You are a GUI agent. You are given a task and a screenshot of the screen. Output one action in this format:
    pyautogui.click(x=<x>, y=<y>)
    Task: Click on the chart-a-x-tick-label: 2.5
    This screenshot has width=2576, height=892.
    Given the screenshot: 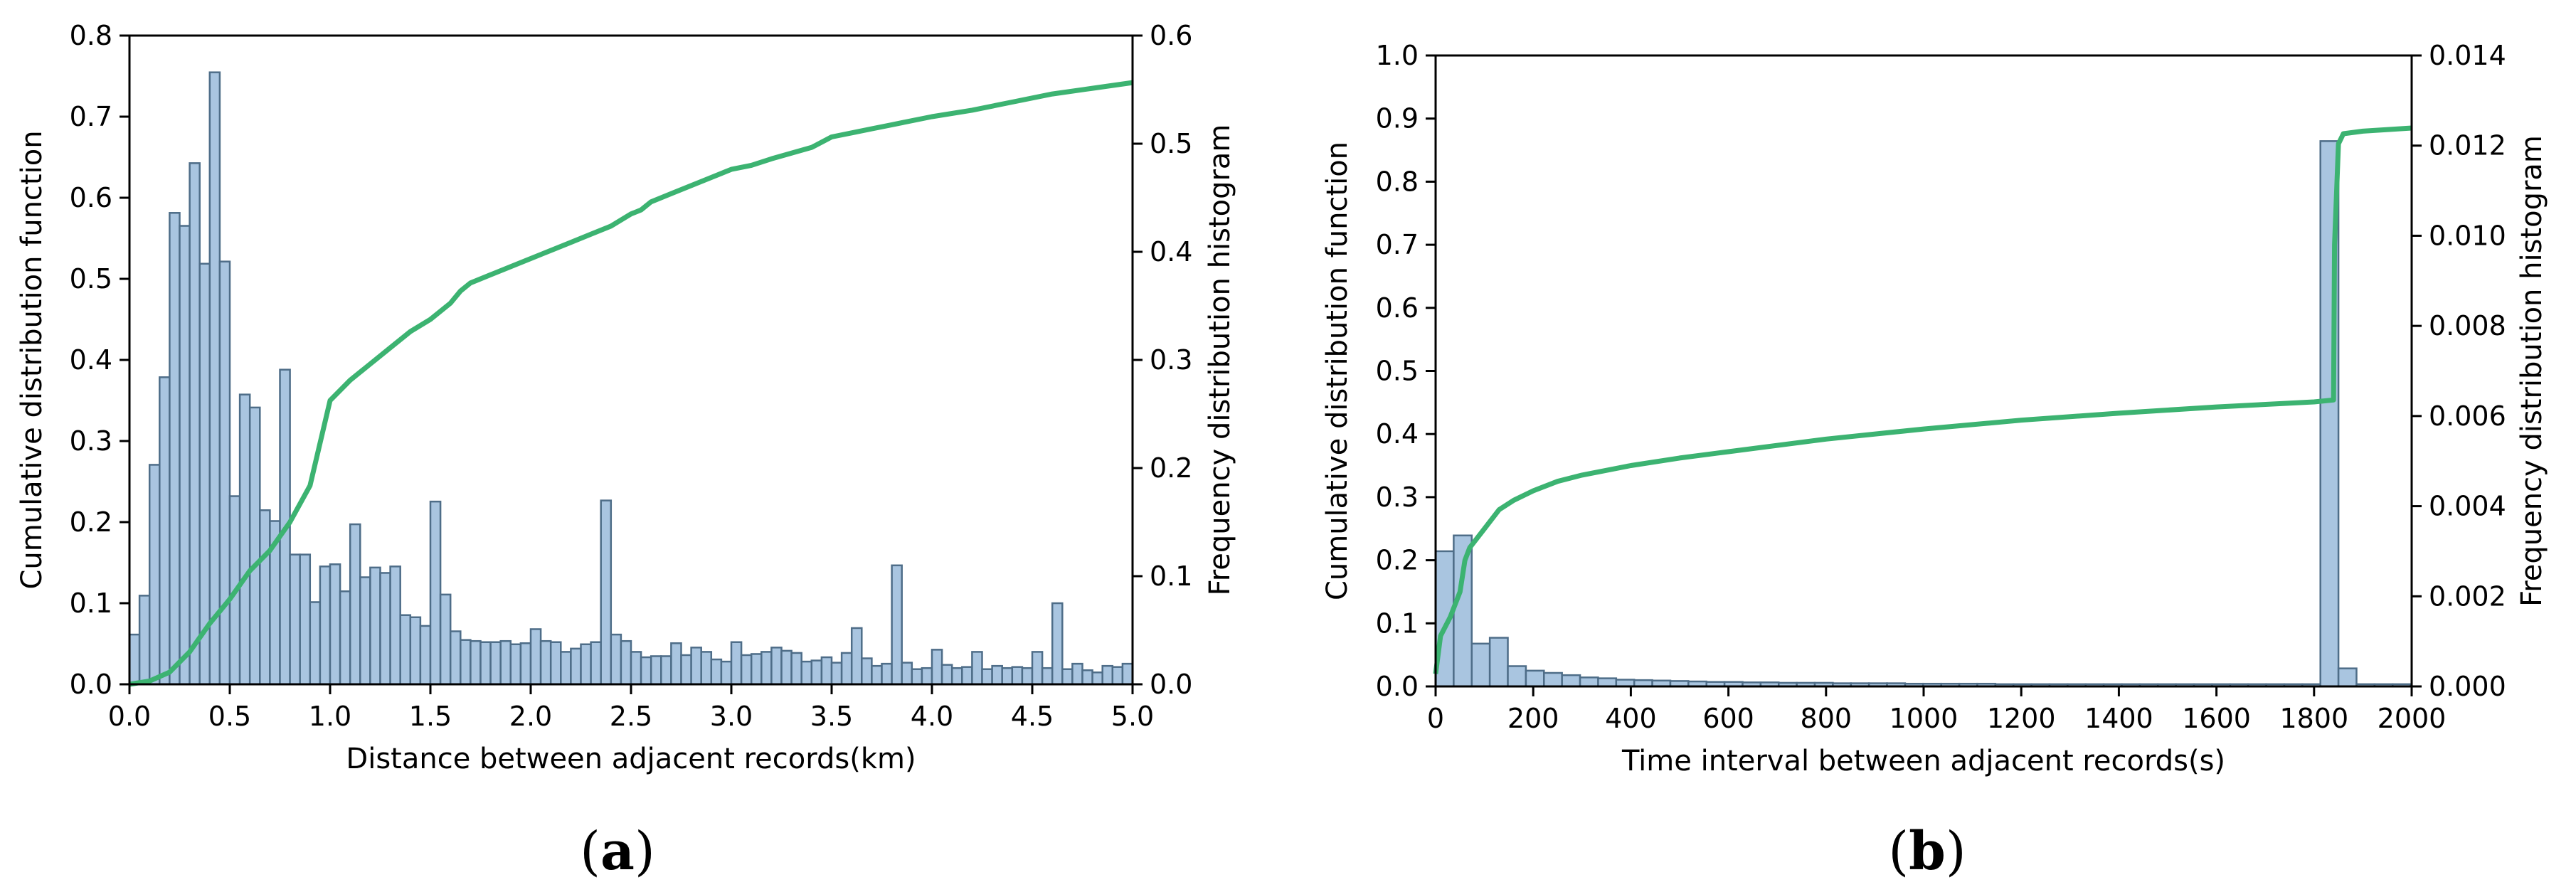 What is the action you would take?
    pyautogui.click(x=631, y=716)
    